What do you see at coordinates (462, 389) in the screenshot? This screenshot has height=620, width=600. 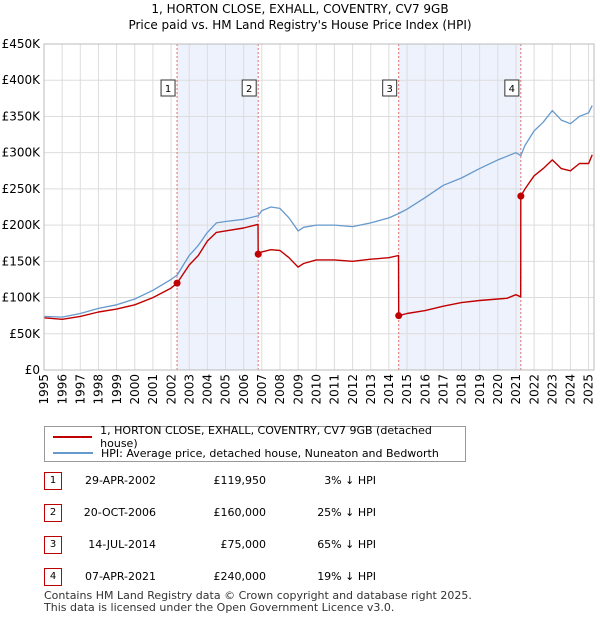 I see `x-tick-label: 2018` at bounding box center [462, 389].